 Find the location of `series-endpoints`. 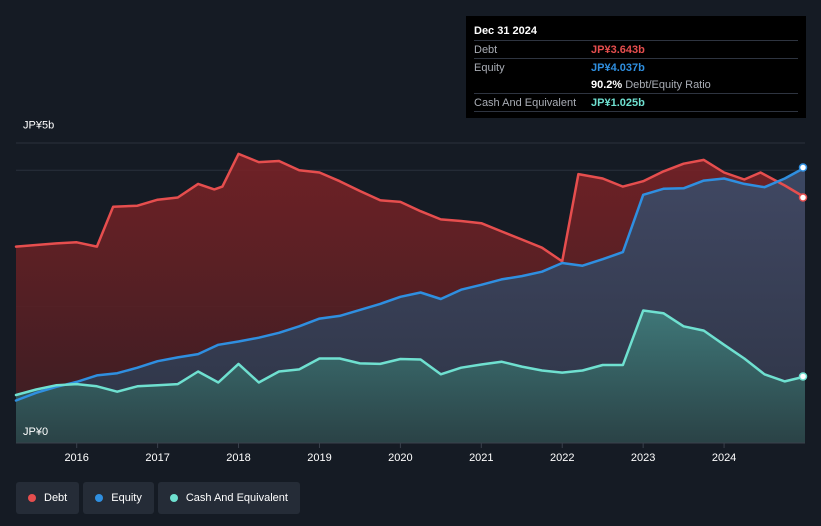

series-endpoints is located at coordinates (803, 272).